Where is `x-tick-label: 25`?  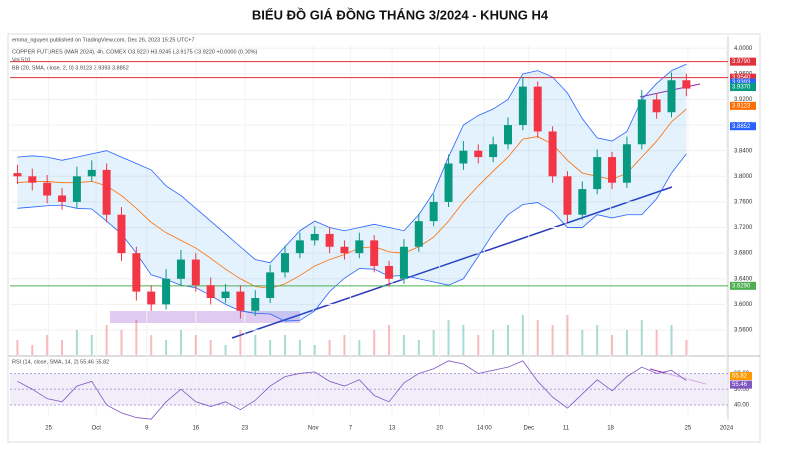 x-tick-label: 25 is located at coordinates (48, 429).